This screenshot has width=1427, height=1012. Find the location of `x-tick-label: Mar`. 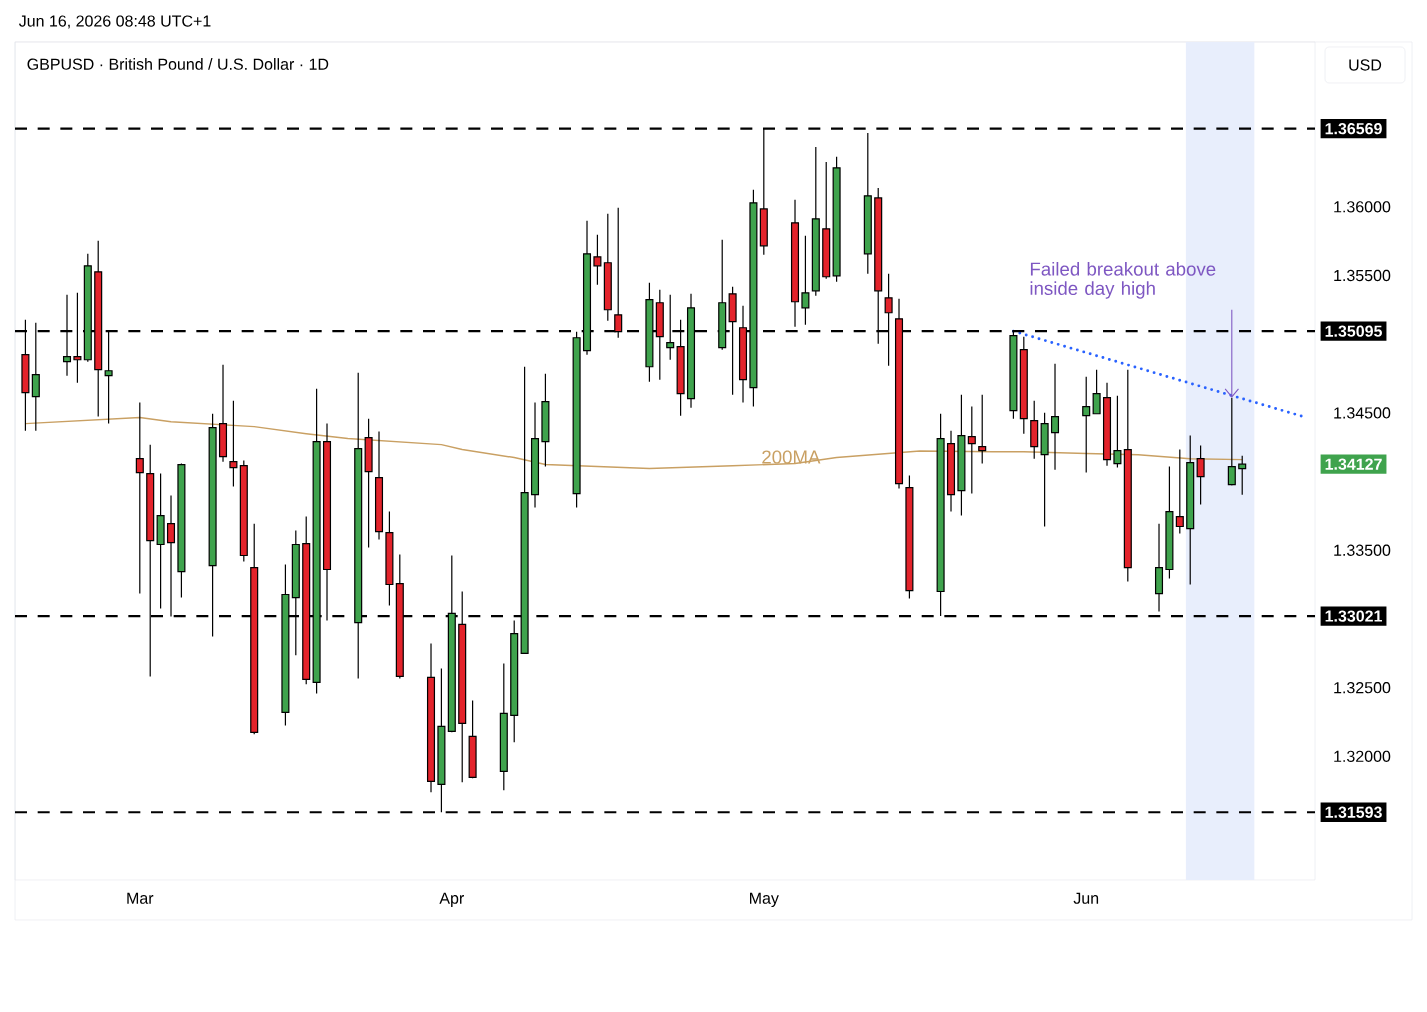

x-tick-label: Mar is located at coordinates (140, 898).